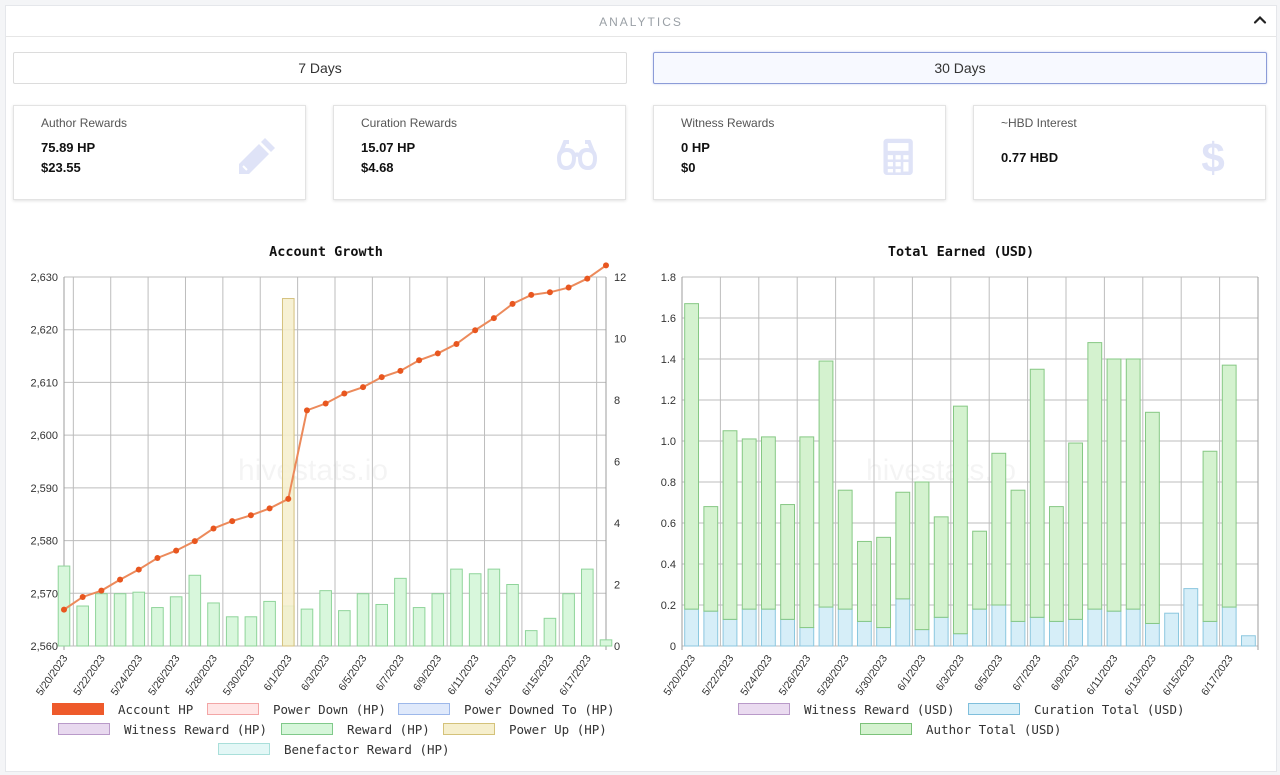 This screenshot has width=1280, height=775. What do you see at coordinates (620, 278) in the screenshot?
I see `y-right-tick-label: 12` at bounding box center [620, 278].